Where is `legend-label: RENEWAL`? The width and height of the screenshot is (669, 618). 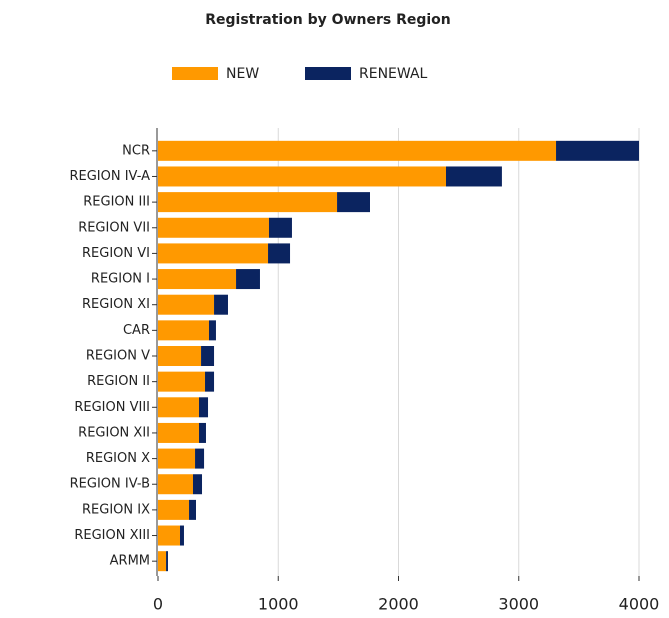
legend-label: RENEWAL is located at coordinates (393, 74).